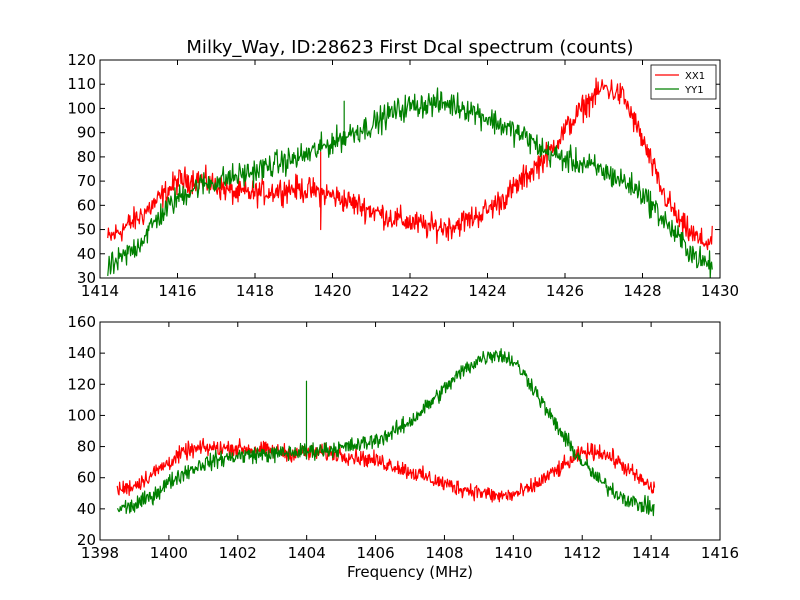  I want to click on legend-label-yy1: YY1, so click(694, 90).